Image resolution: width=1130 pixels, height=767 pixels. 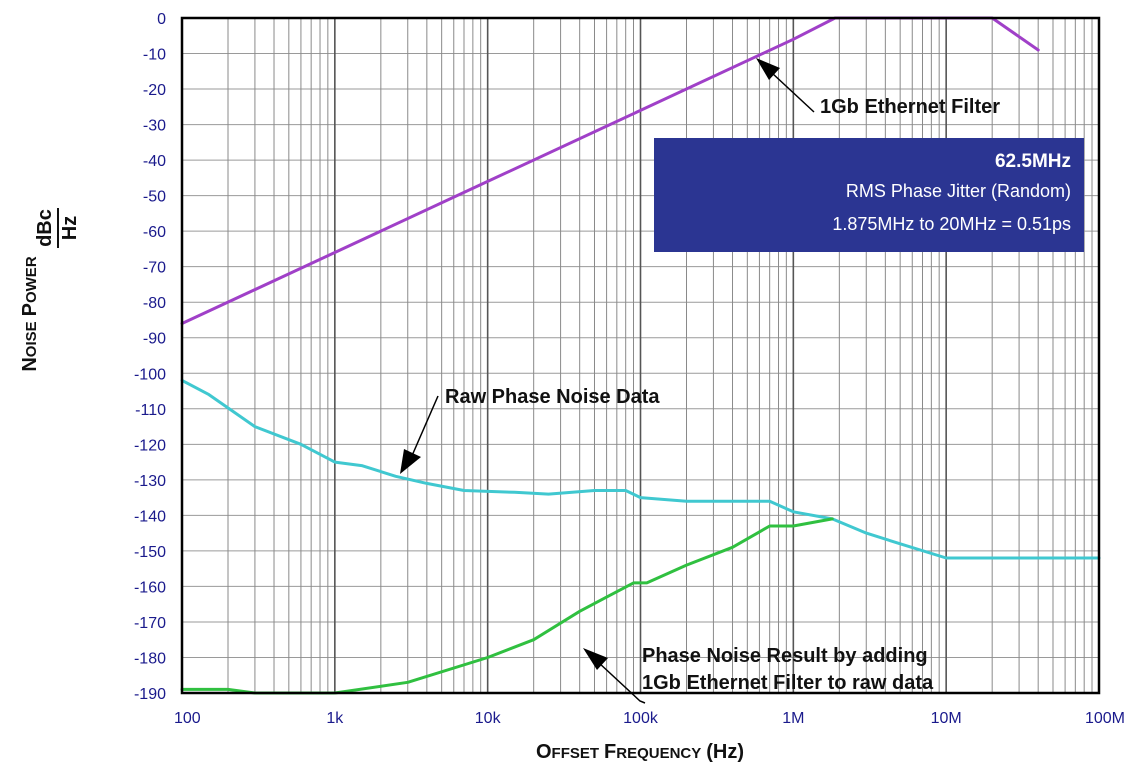 I want to click on y-tick-label: -160, so click(x=150, y=587).